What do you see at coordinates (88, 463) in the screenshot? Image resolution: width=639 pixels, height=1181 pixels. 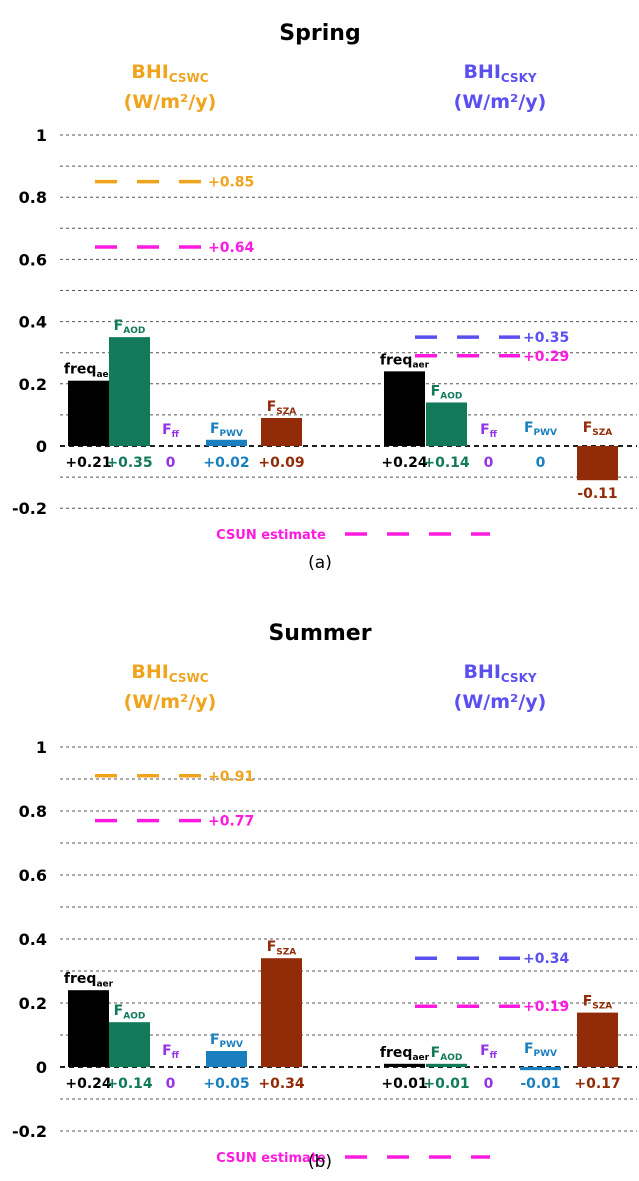 I see `bar-value-label: +0.21` at bounding box center [88, 463].